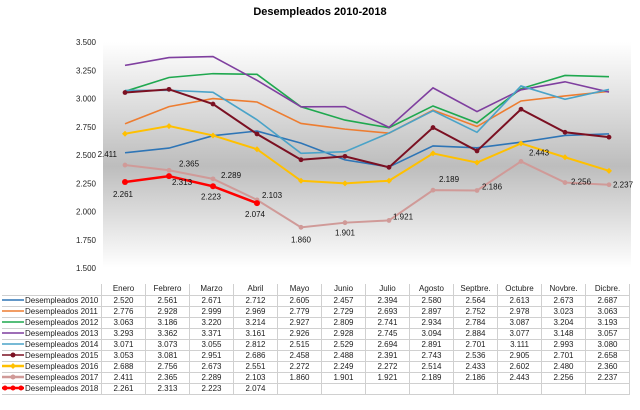 This screenshot has height=410, width=640. I want to click on table-cell: 2.520, so click(123, 300).